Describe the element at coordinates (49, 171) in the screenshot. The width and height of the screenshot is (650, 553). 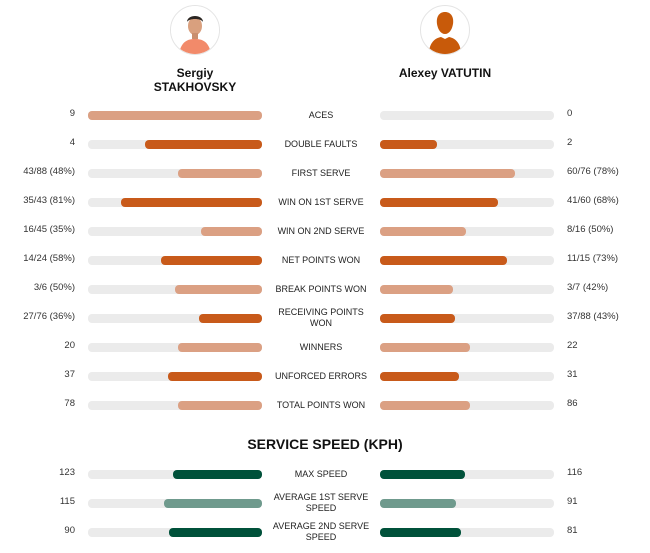
I see `left-value: 43/88 (48%)` at that location.